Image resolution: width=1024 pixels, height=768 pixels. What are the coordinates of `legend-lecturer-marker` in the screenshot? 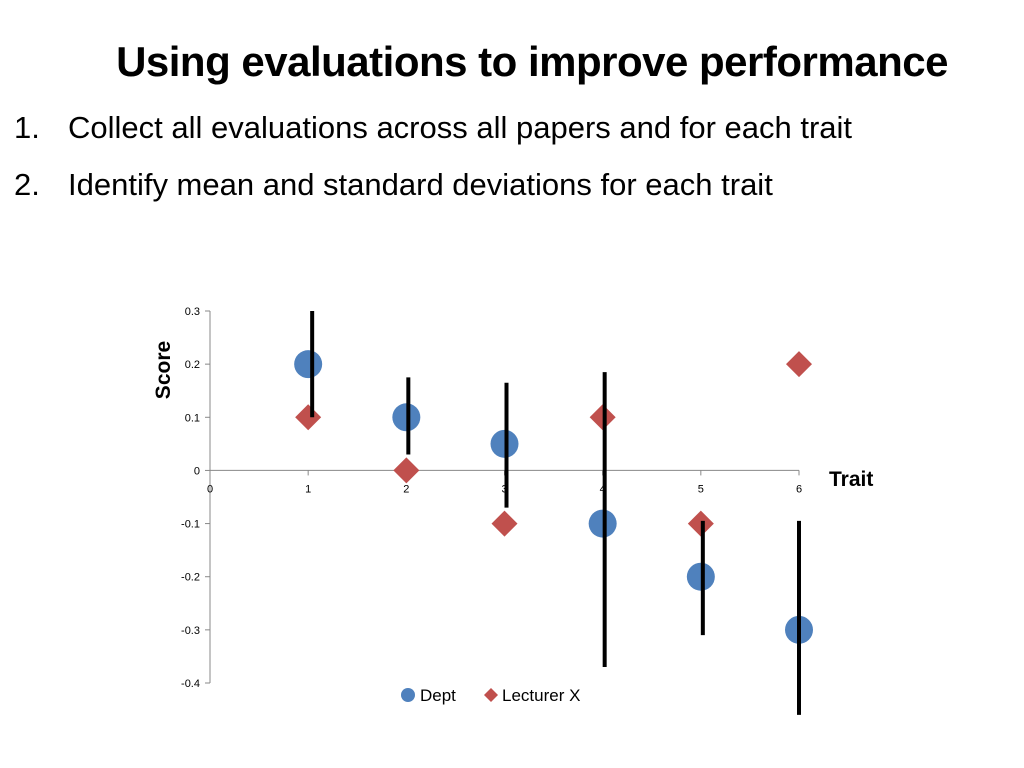 It's located at (491, 695).